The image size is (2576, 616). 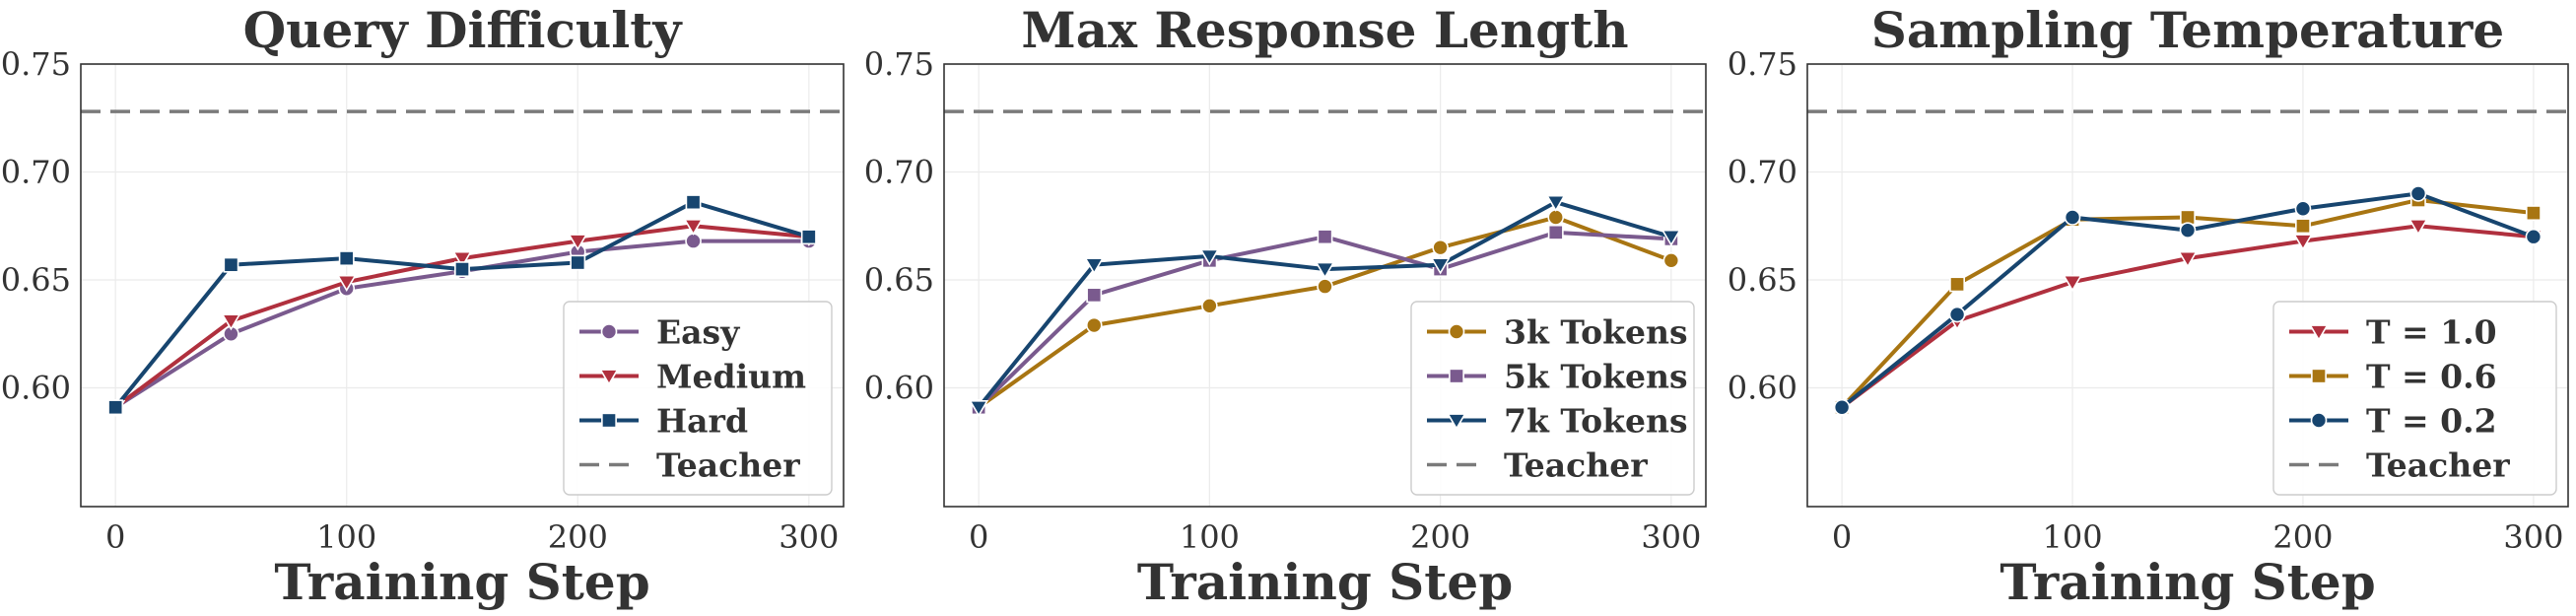 I want to click on legend-label: 3k Tokens, so click(x=1596, y=332).